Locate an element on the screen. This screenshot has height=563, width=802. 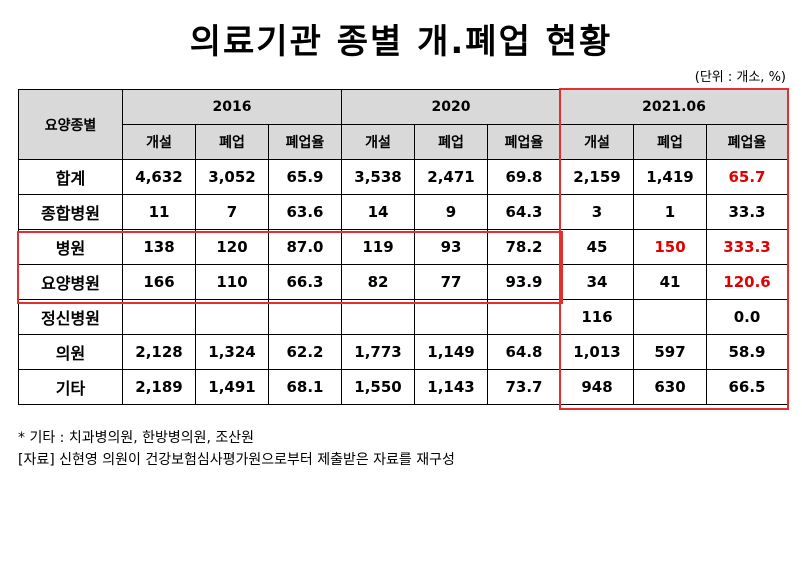
cell: 87.0 is located at coordinates (305, 247).